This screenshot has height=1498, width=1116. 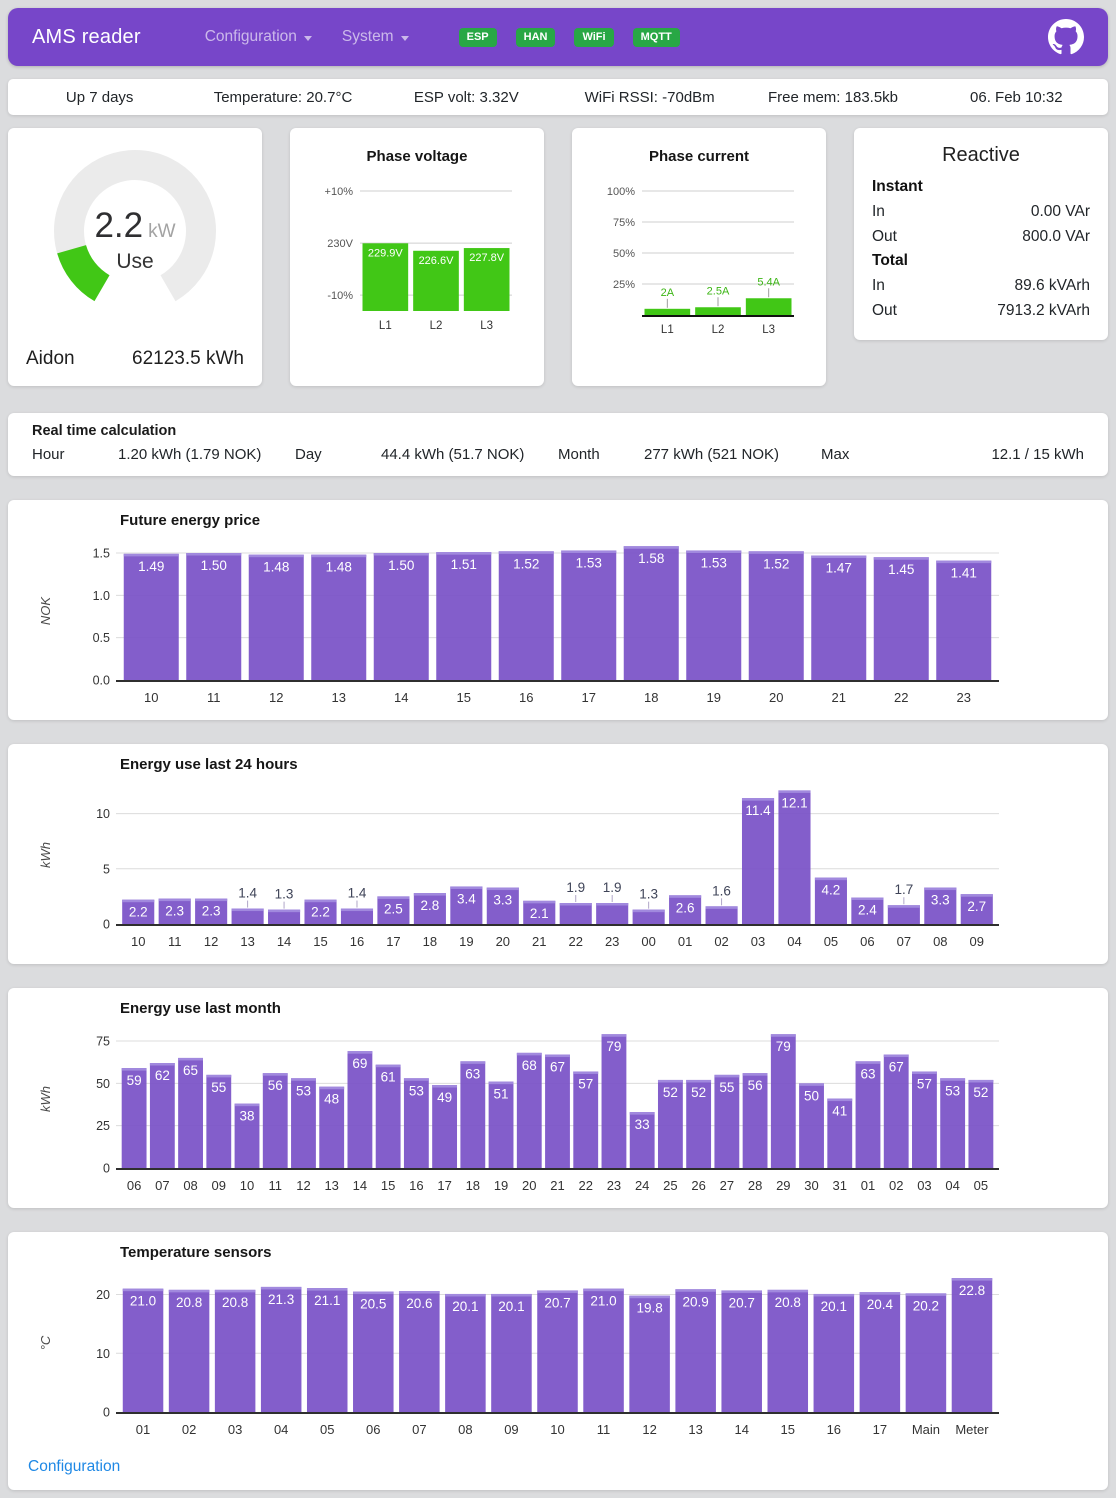 I want to click on row-value: 0.00 VAr, so click(x=1060, y=211).